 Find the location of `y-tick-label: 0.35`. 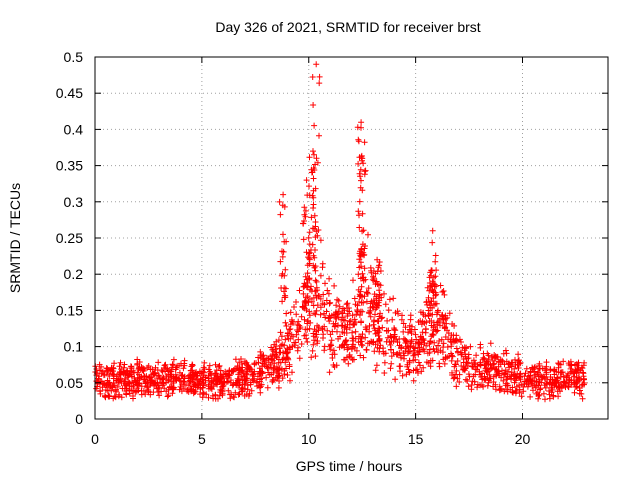

y-tick-label: 0.35 is located at coordinates (69, 166).